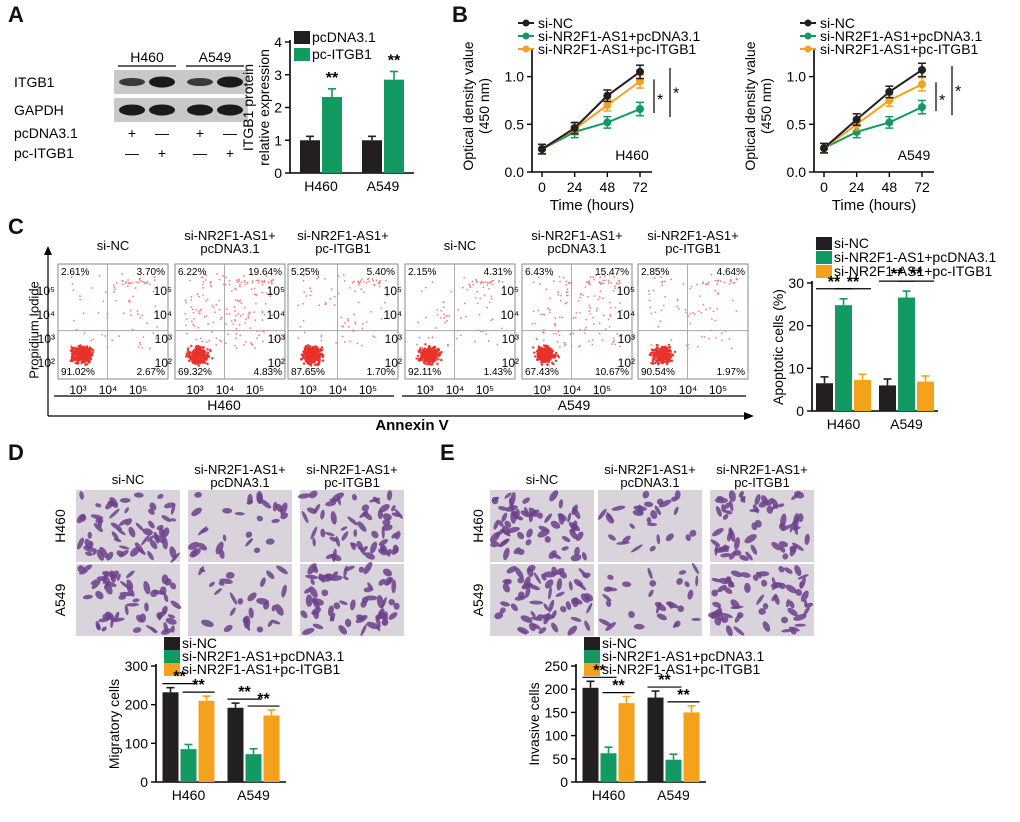 This screenshot has height=822, width=1020. I want to click on y-axis-label-group: Optical density value(450 nm), so click(758, 105).